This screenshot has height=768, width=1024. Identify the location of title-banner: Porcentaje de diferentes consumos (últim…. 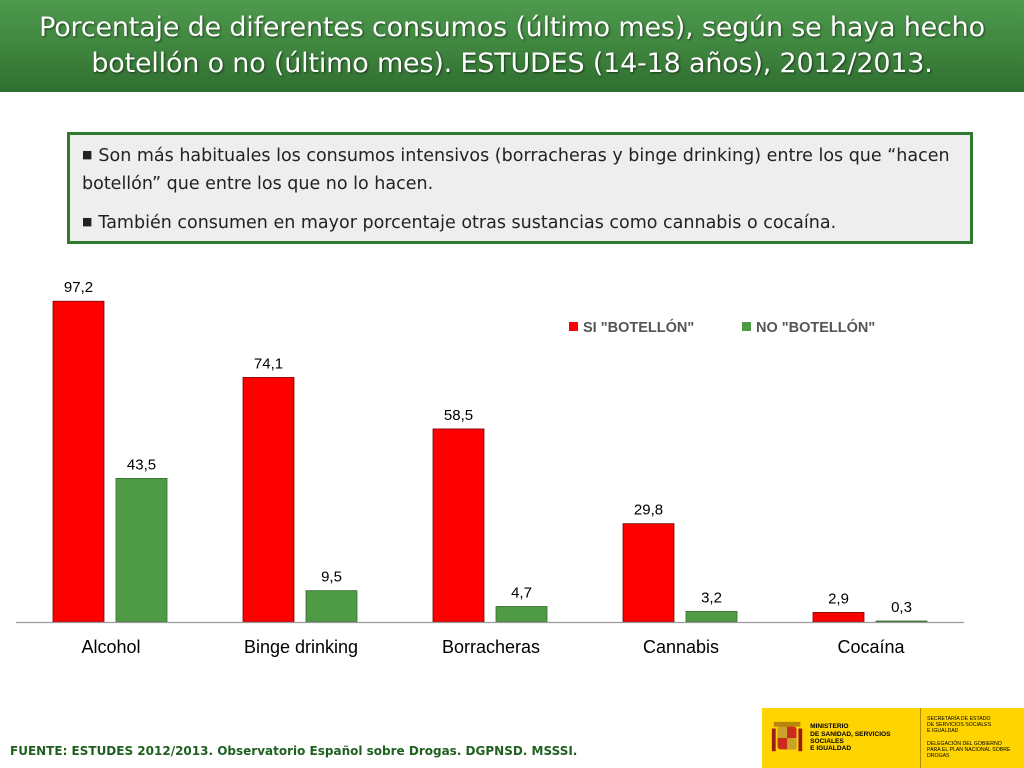
(512, 46).